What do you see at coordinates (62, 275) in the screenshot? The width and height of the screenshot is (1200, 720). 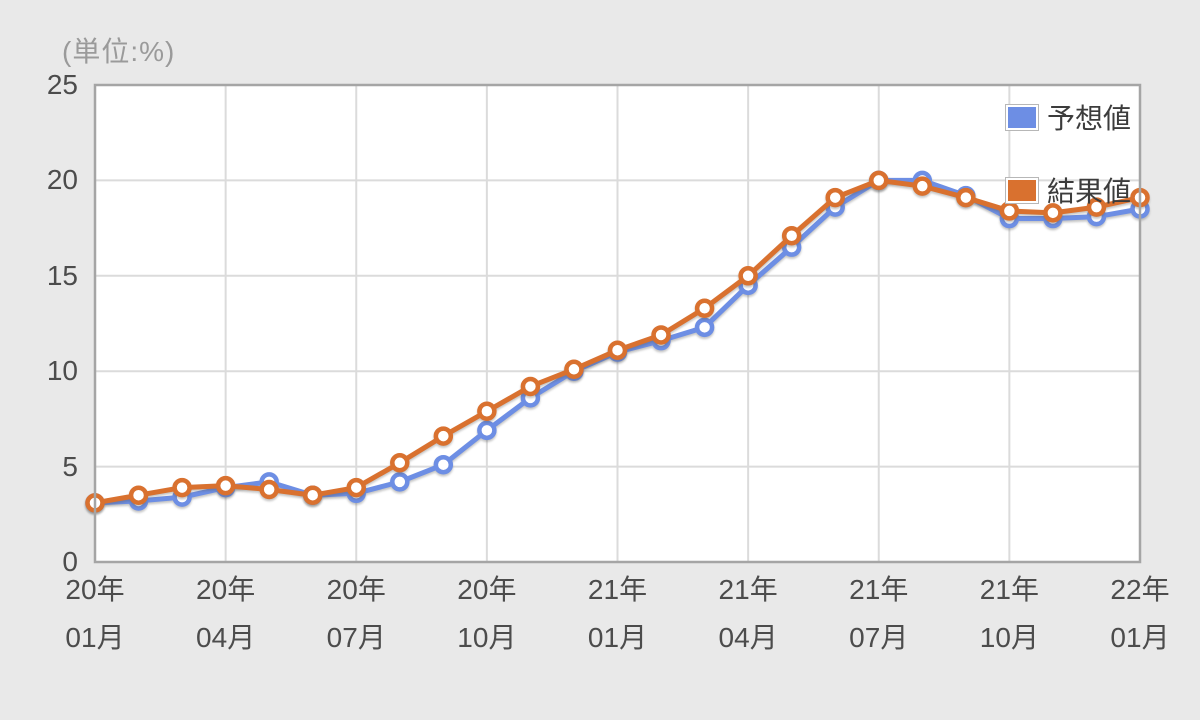 I see `y-tick-label: 15` at bounding box center [62, 275].